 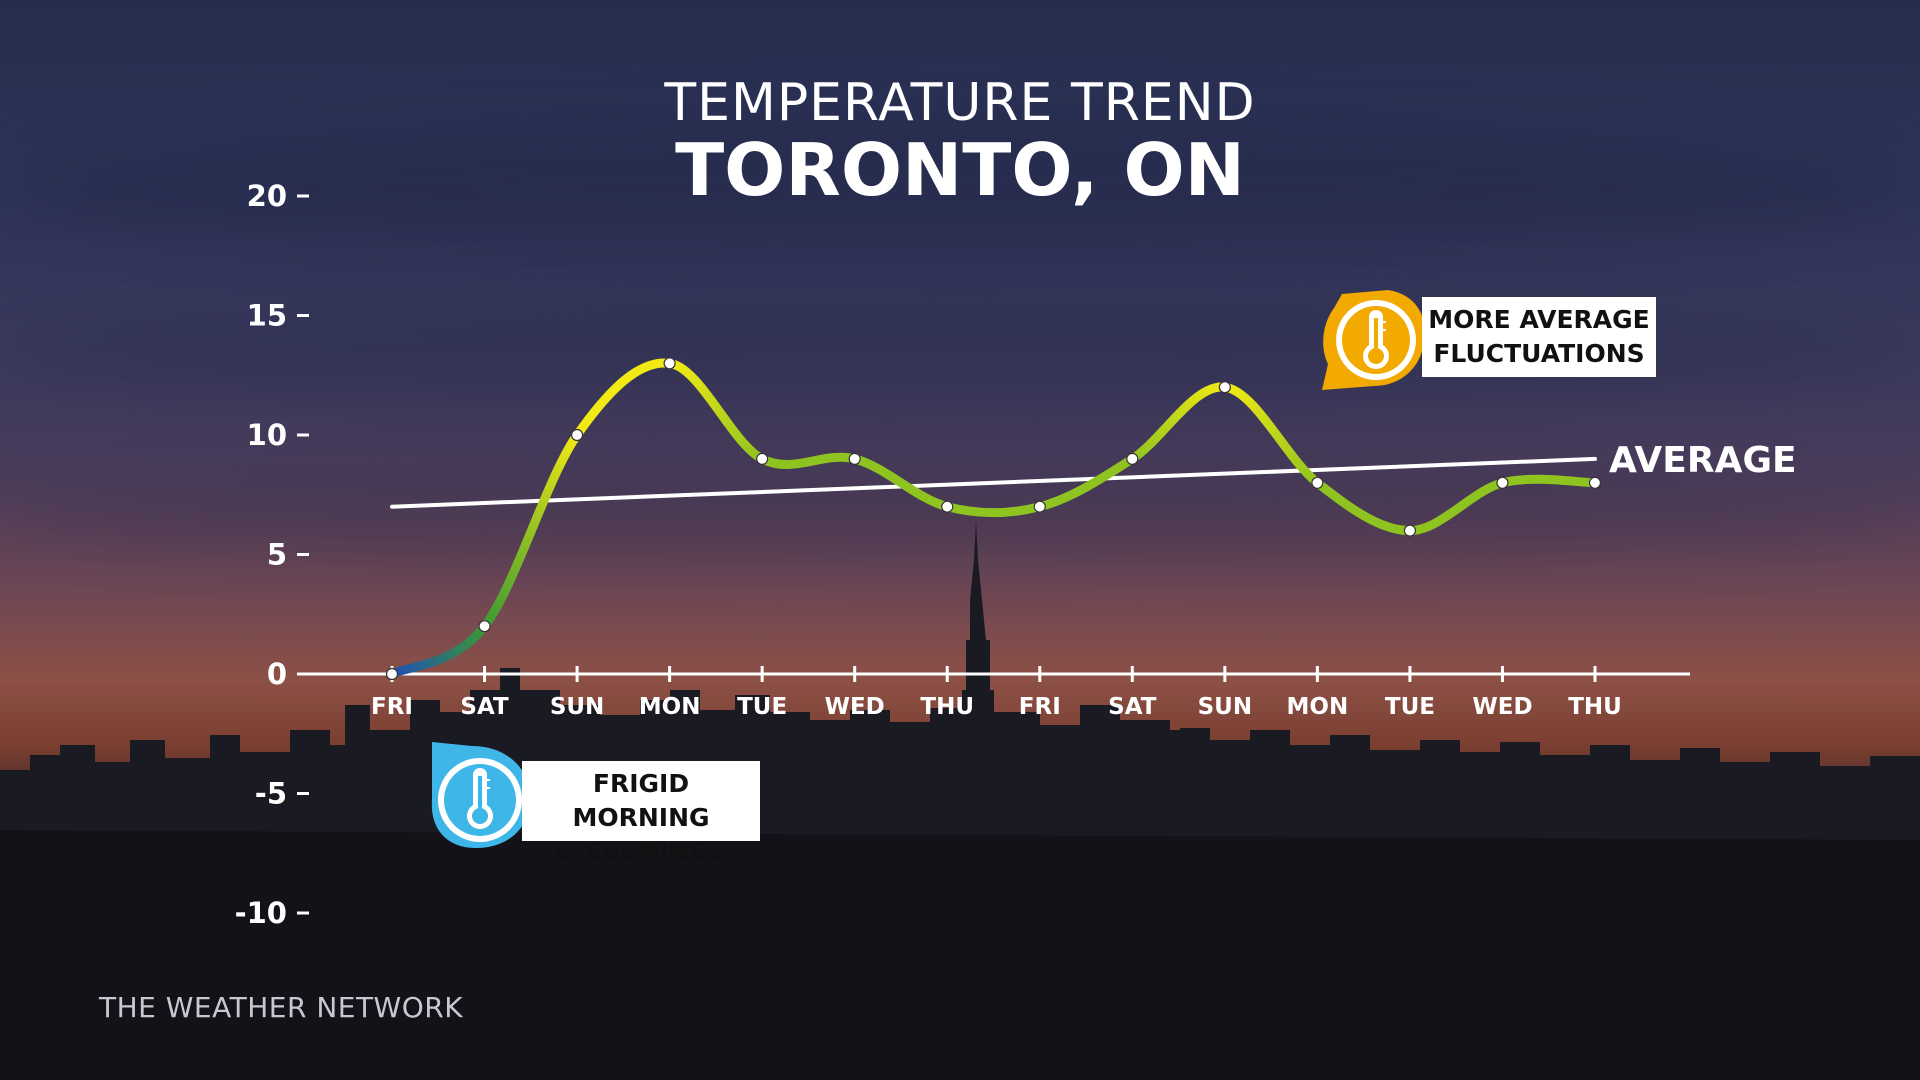 I want to click on callout-cold-line2: & EVENINGS, so click(x=641, y=851).